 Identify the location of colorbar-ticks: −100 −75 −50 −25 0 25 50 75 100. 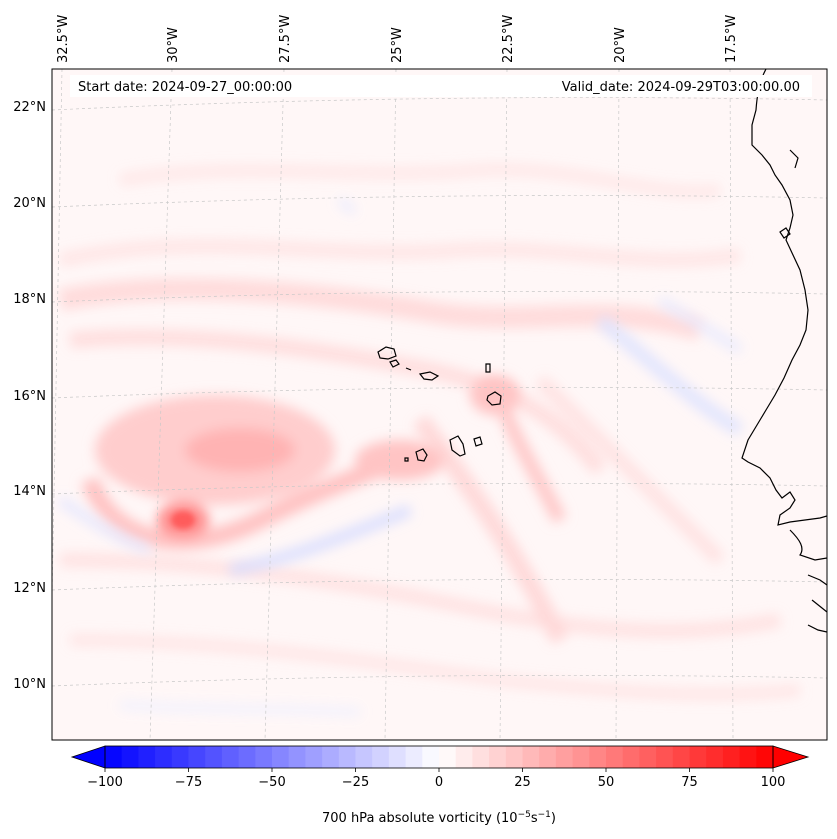
(436, 779).